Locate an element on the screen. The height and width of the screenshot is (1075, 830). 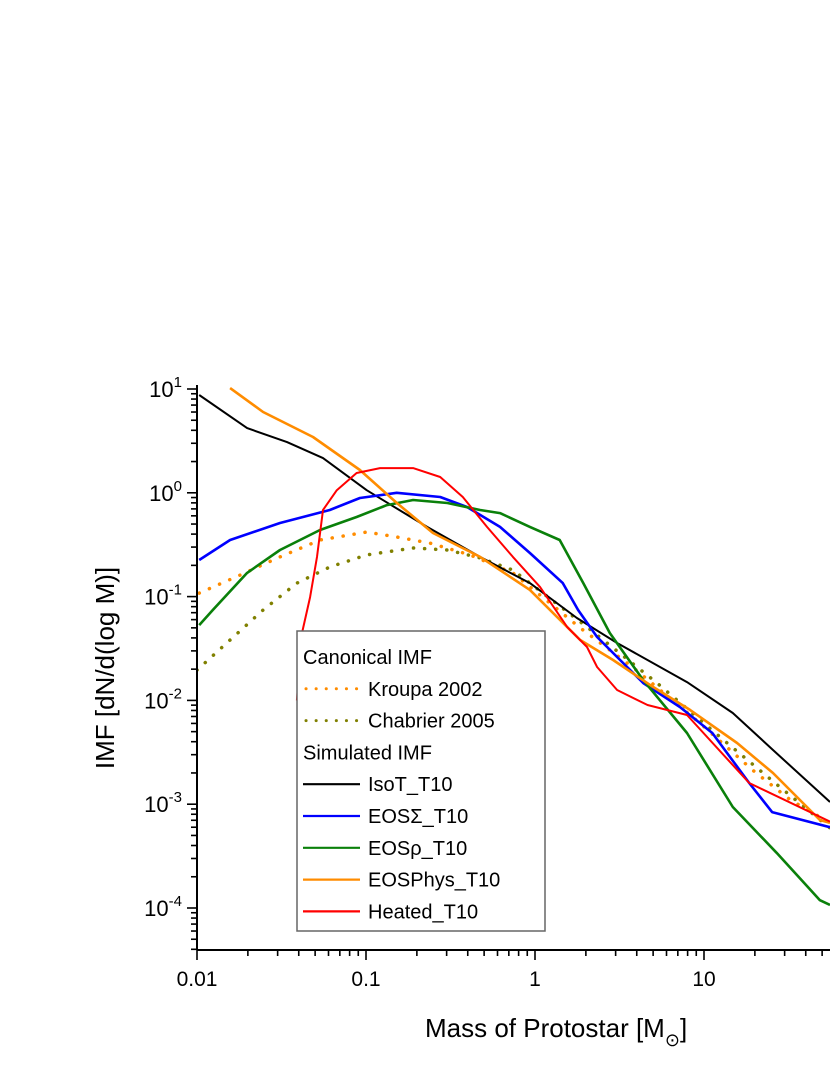
y-tick-exponent: 0 is located at coordinates (178, 486).